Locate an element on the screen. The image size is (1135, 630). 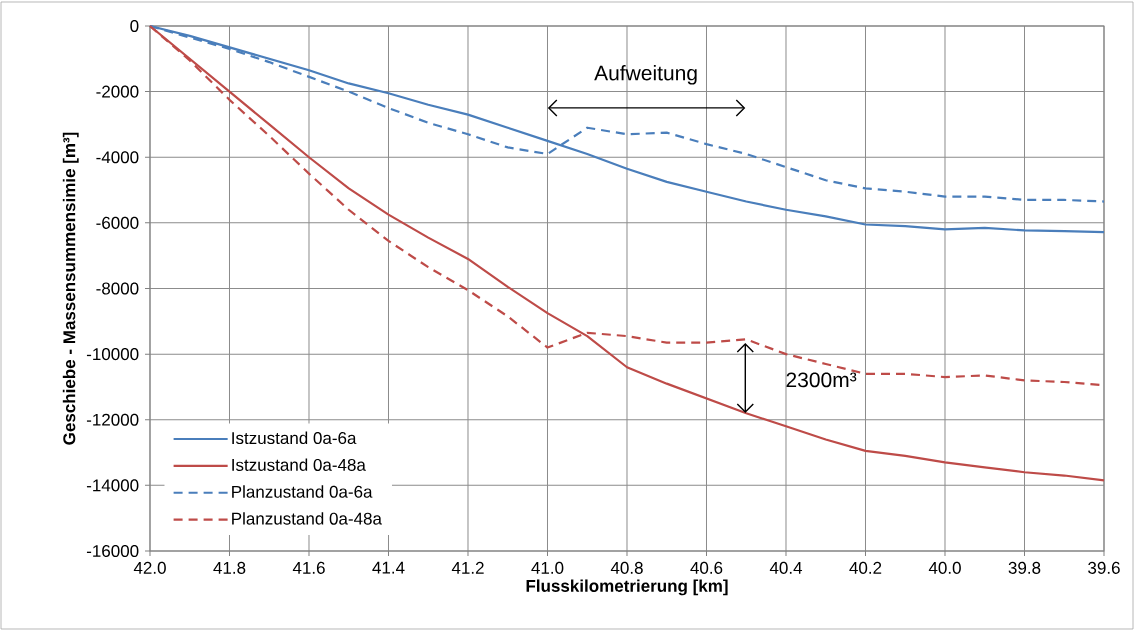
x-tick-label: 40.6 is located at coordinates (706, 567).